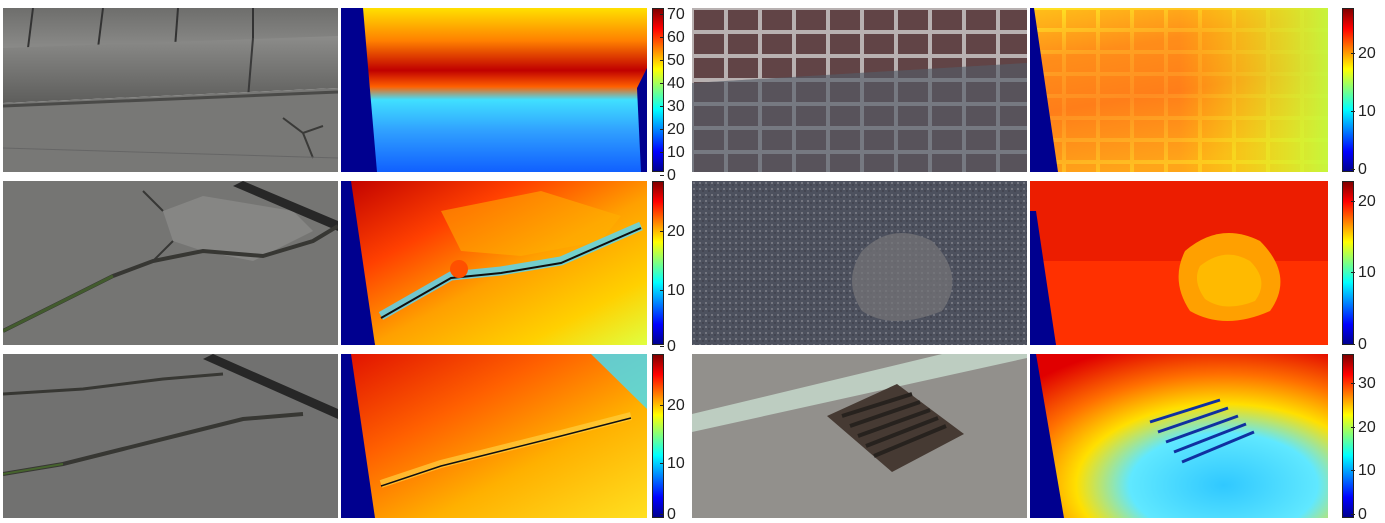 This screenshot has width=1385, height=523. I want to click on photo-cobblestone, so click(859, 90).